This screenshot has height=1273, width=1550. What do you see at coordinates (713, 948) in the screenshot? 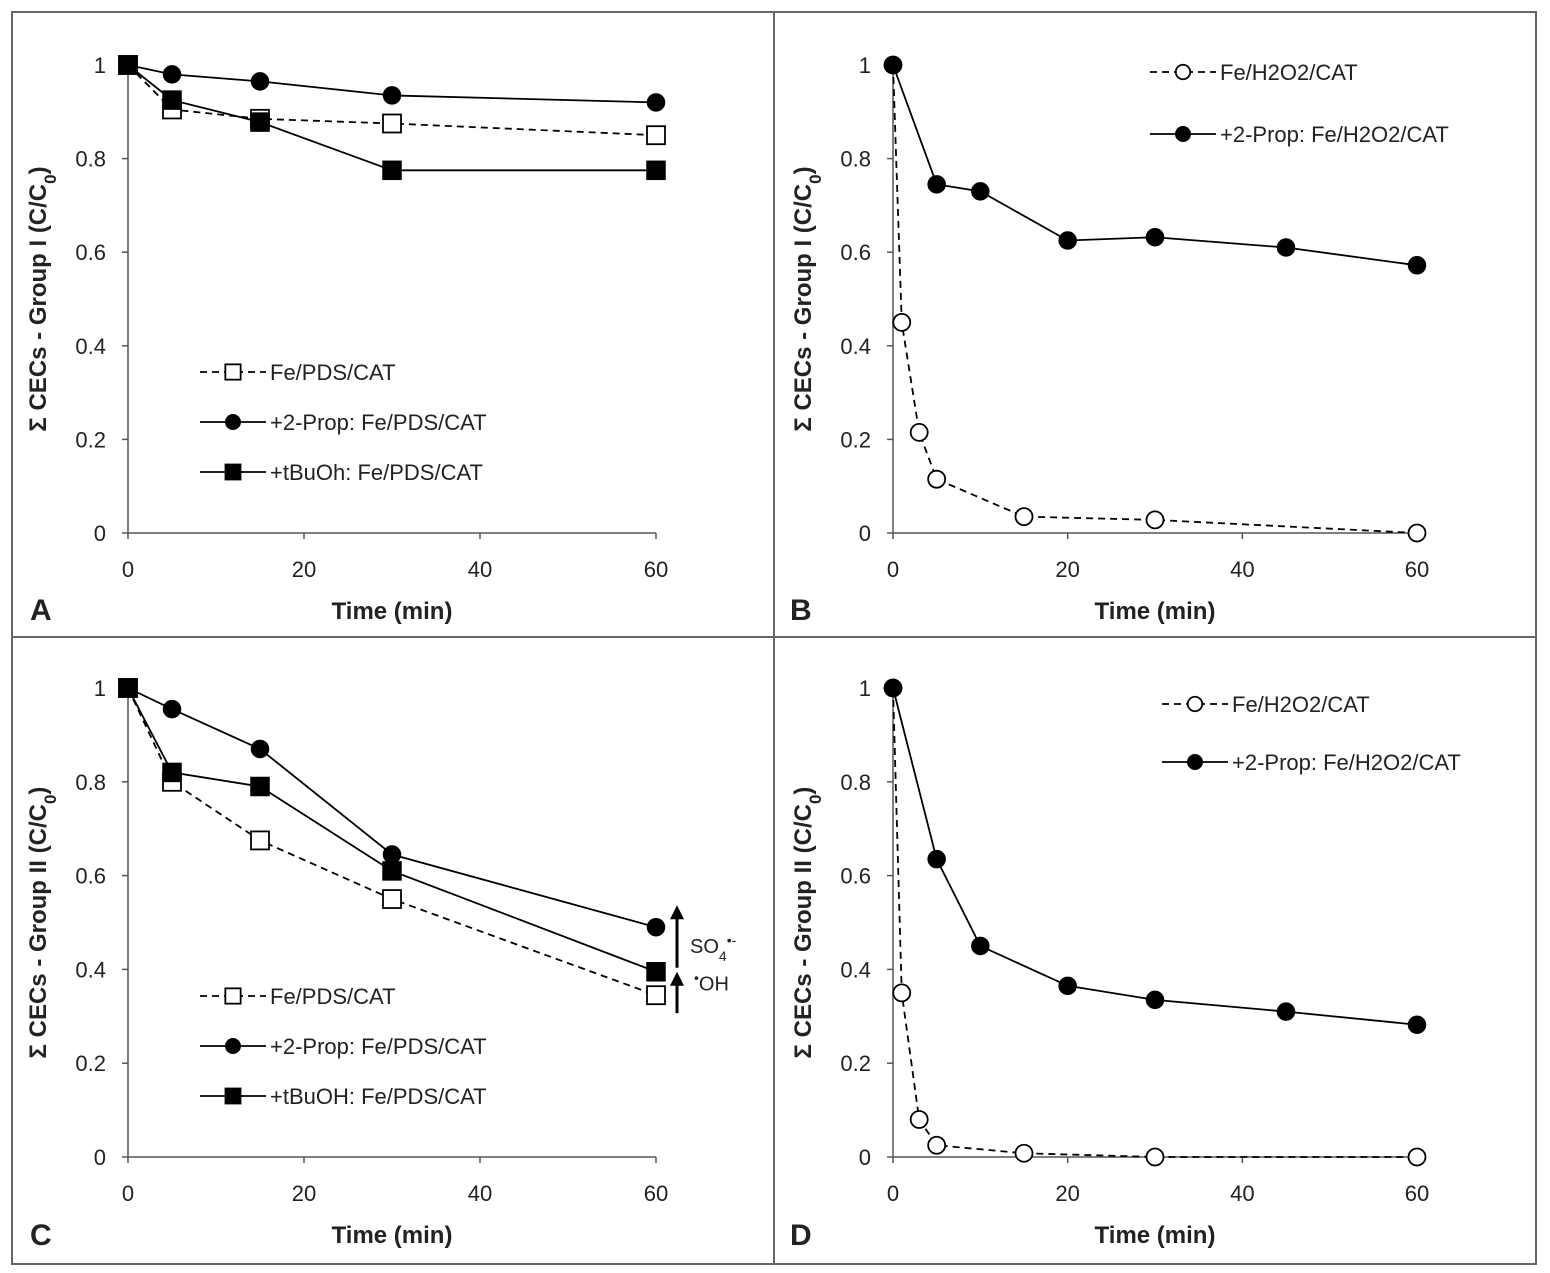
I see `so4-radical-label: SO4•-` at bounding box center [713, 948].